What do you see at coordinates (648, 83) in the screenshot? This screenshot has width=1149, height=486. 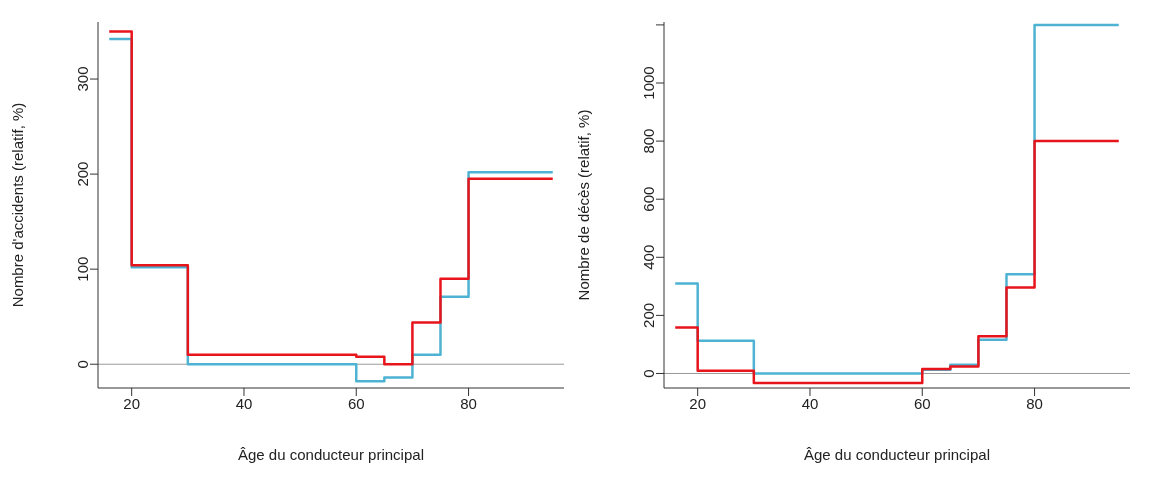 I see `y-tick-label: 1000` at bounding box center [648, 83].